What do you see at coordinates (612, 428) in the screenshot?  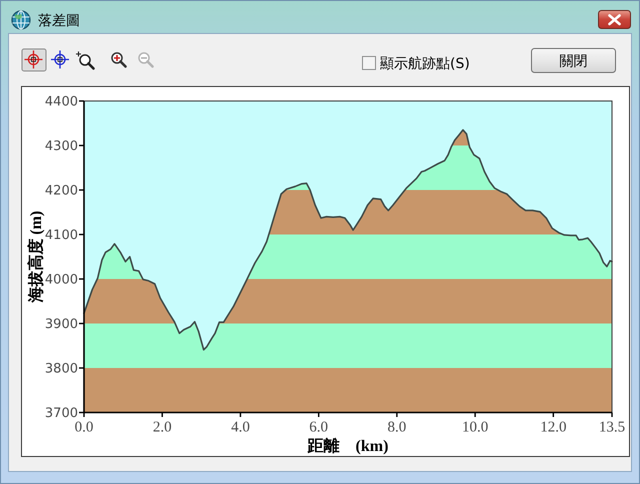 I see `x-tick-label: 13.5` at bounding box center [612, 428].